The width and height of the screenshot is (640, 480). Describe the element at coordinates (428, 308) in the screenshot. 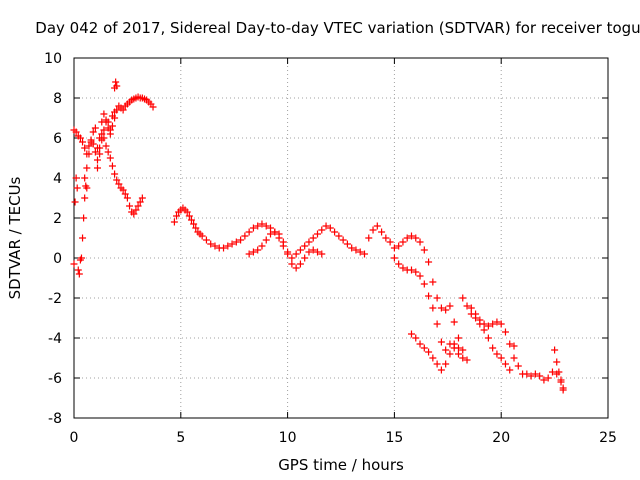

I see `series-seg9` at that location.